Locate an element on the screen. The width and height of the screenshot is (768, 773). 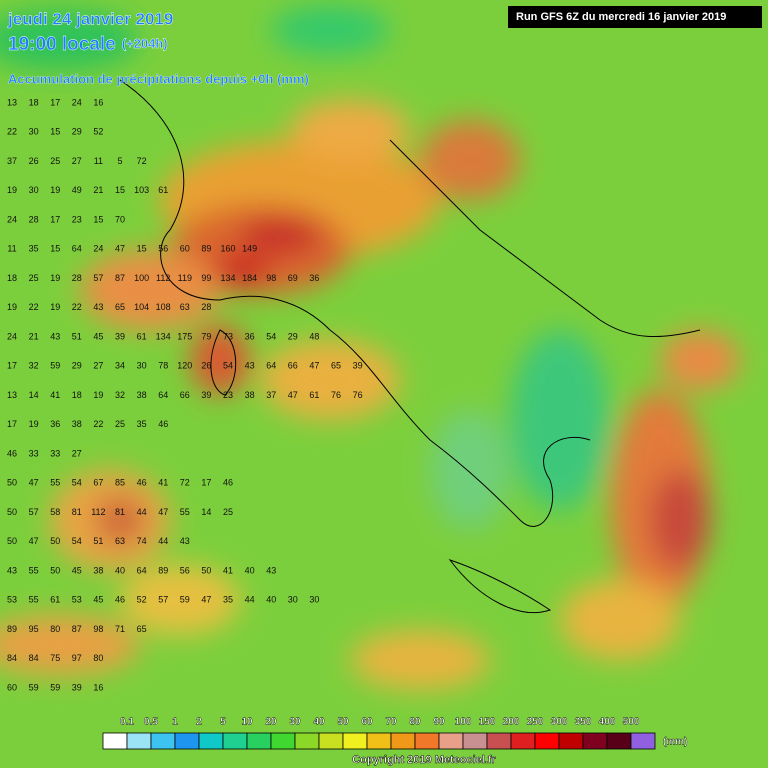
grid-value: 36 is located at coordinates (314, 278).